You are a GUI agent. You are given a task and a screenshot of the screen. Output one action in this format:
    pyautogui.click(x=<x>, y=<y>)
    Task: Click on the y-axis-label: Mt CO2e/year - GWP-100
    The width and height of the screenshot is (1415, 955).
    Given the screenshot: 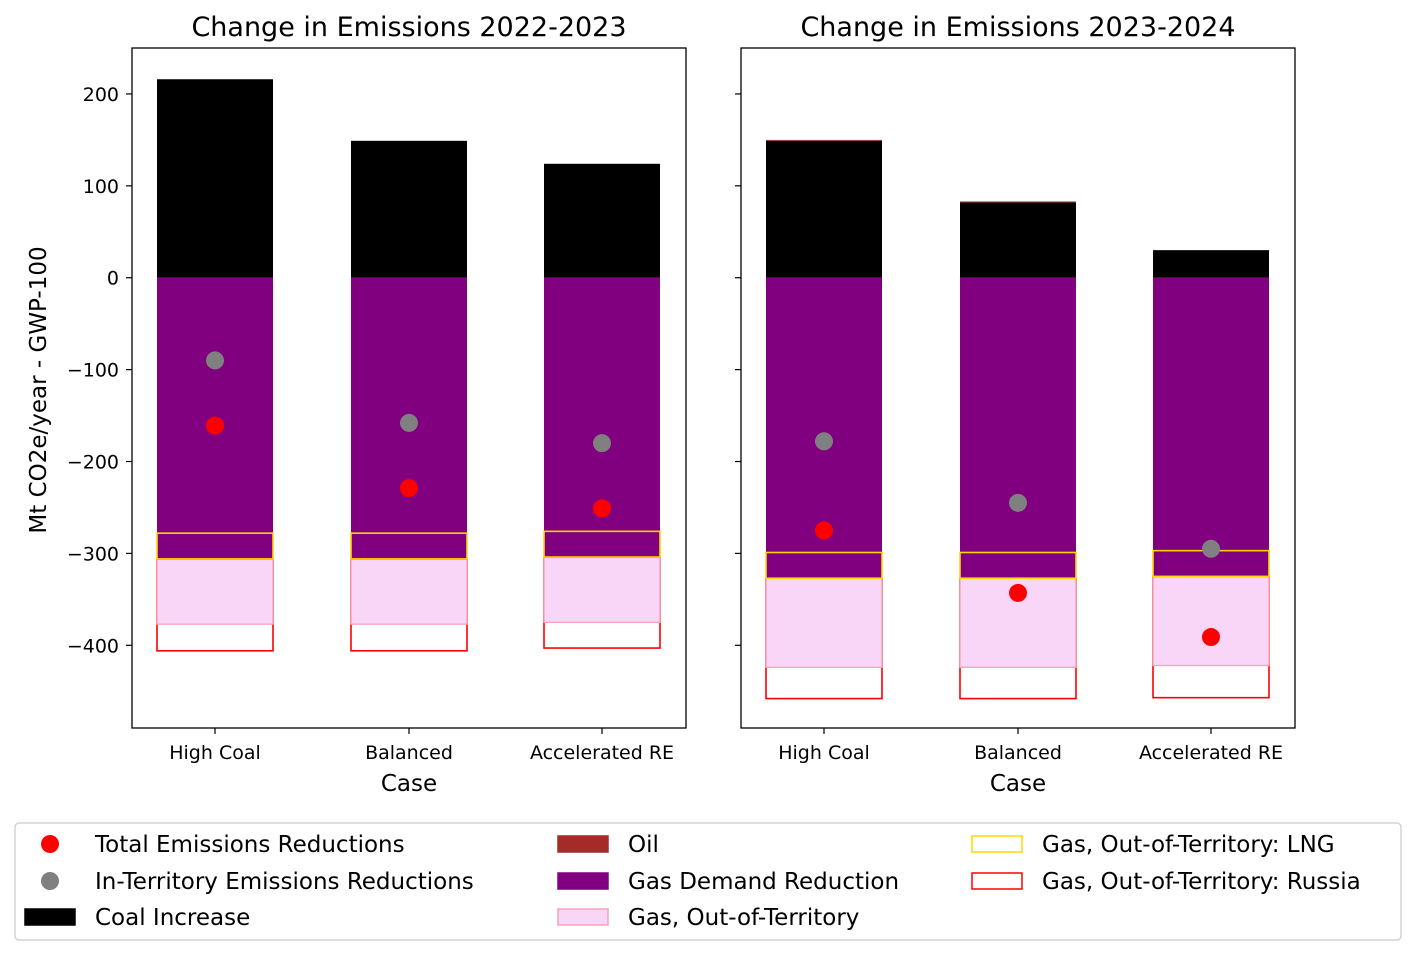 What is the action you would take?
    pyautogui.click(x=39, y=389)
    